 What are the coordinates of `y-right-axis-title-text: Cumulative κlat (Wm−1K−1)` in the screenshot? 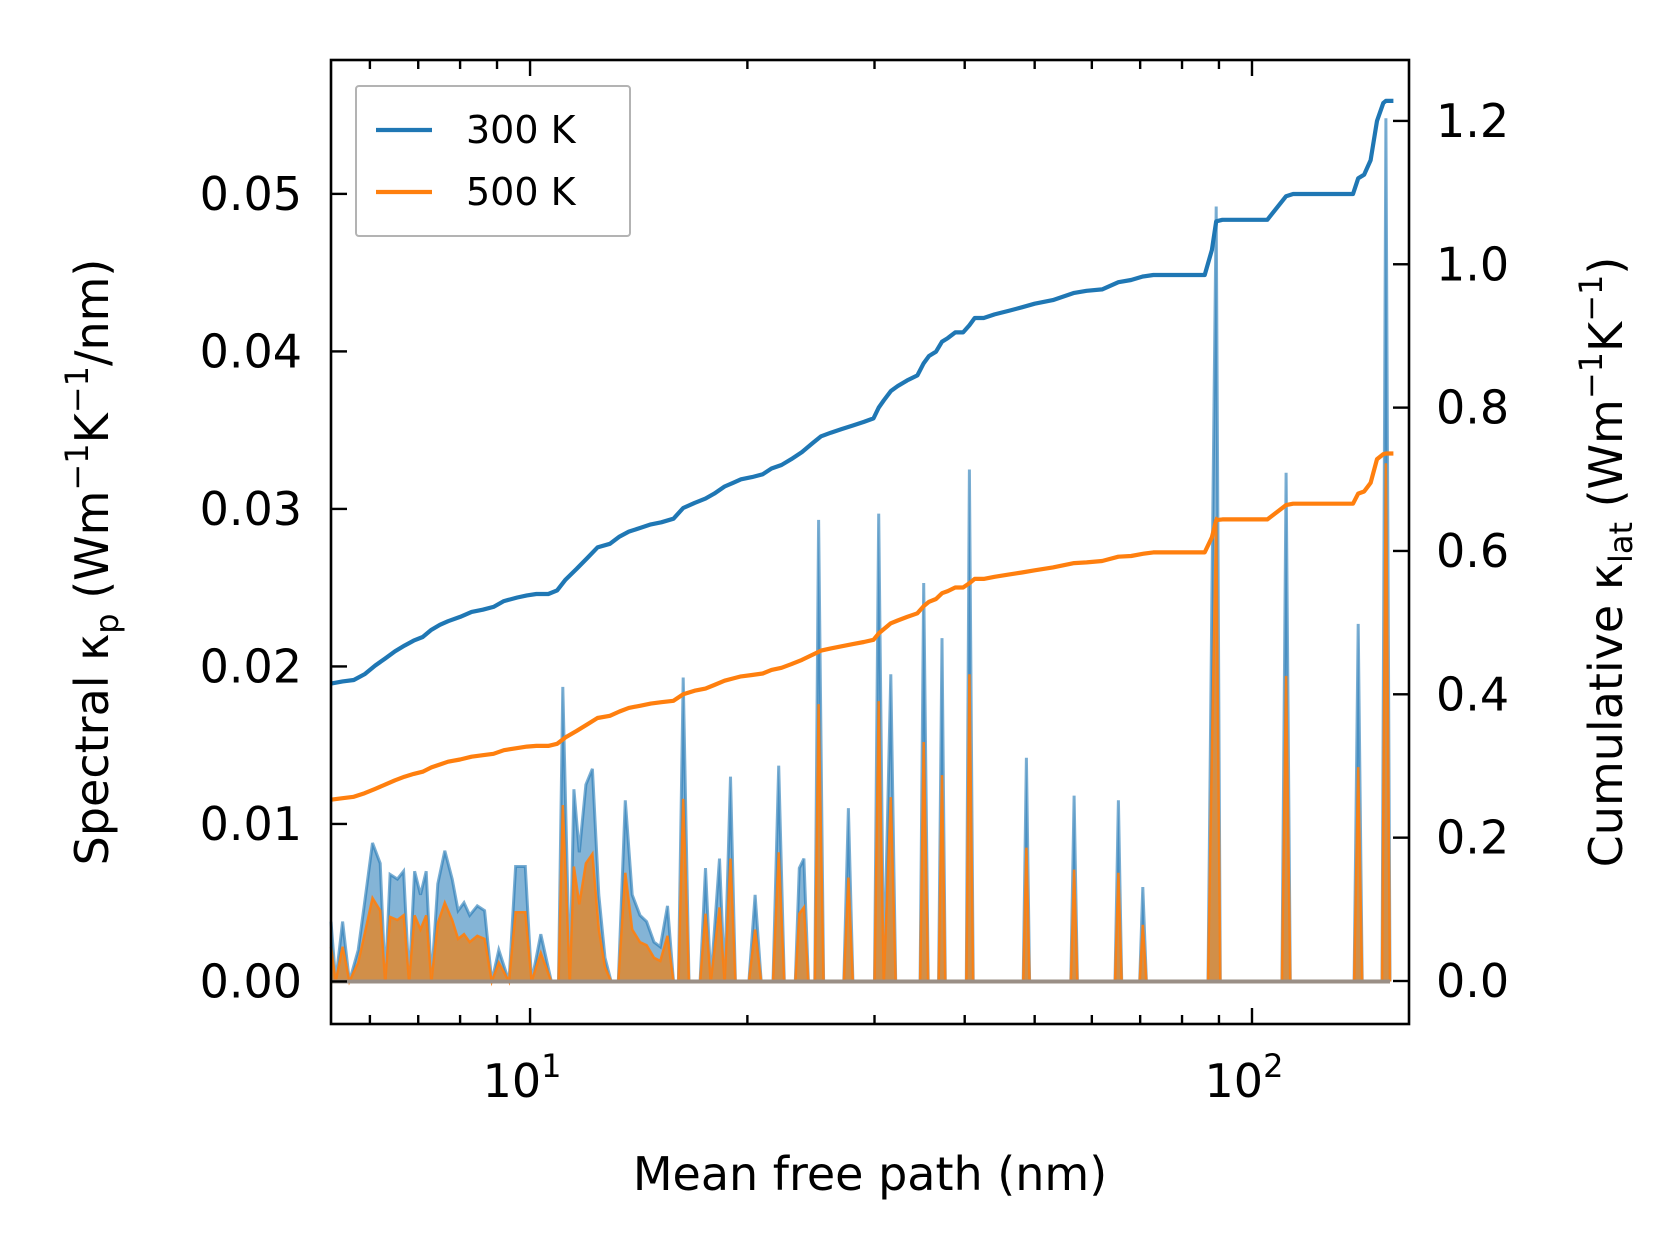 It's located at (1606, 562).